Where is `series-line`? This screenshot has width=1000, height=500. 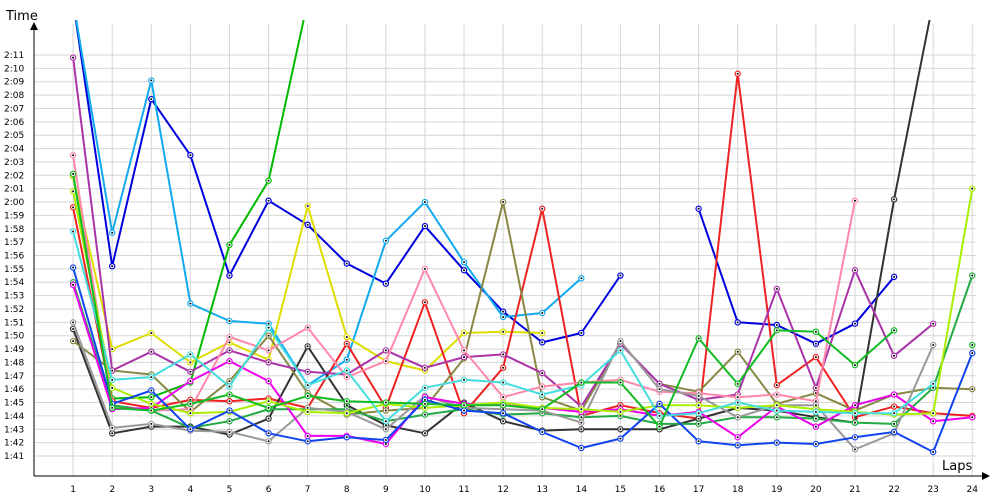 series-line is located at coordinates (796, 276).